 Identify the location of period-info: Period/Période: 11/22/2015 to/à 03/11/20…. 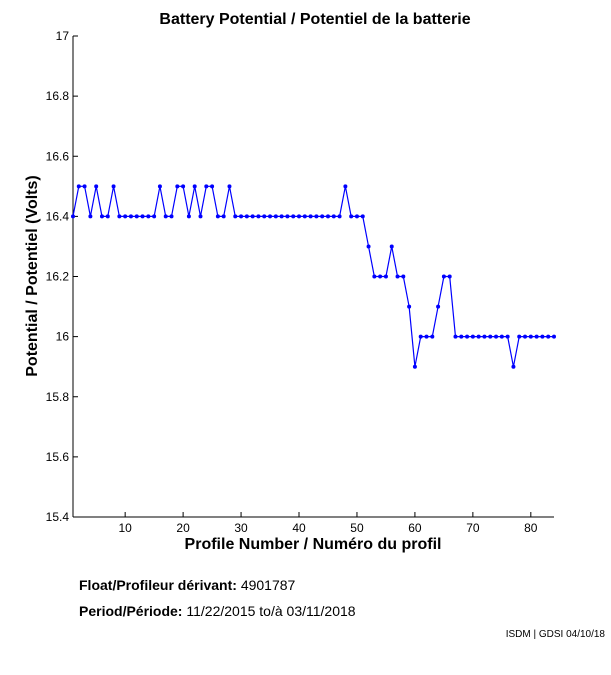
(217, 611).